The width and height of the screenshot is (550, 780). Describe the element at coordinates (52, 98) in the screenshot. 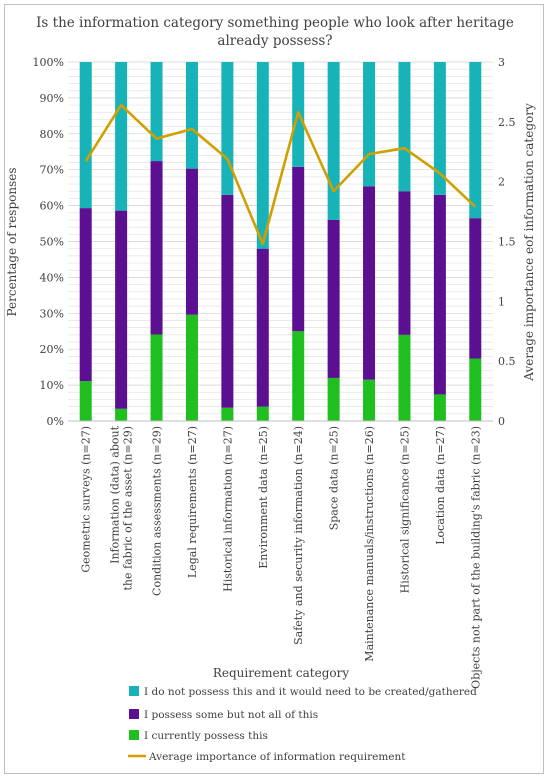

I see `y-tick-label: 90%` at that location.